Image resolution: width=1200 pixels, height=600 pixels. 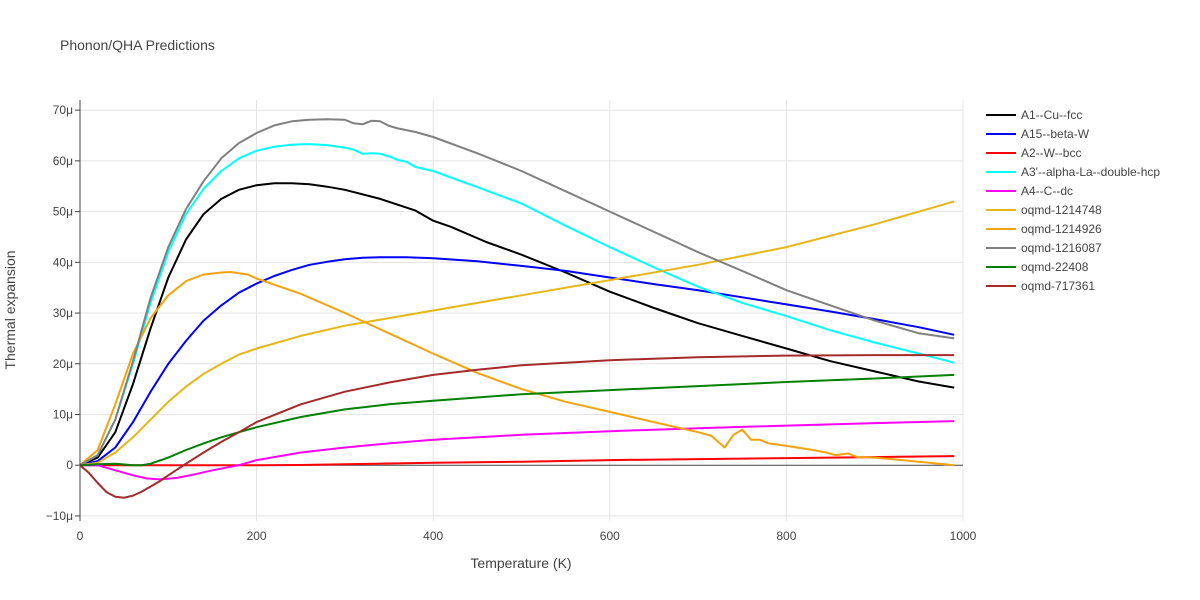 I want to click on chart-title: Phonon/QHA Predictions, so click(x=137, y=45).